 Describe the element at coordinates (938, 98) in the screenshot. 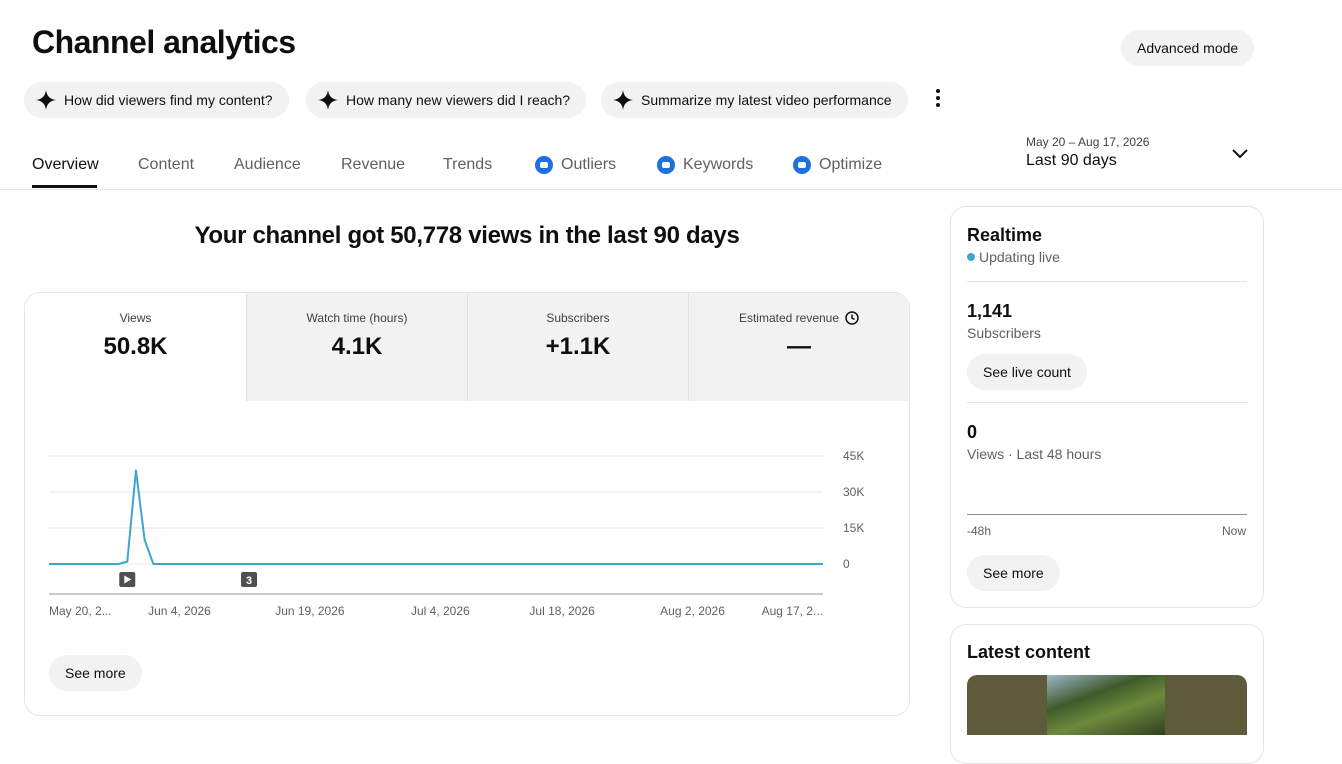

I see `more-menu` at that location.